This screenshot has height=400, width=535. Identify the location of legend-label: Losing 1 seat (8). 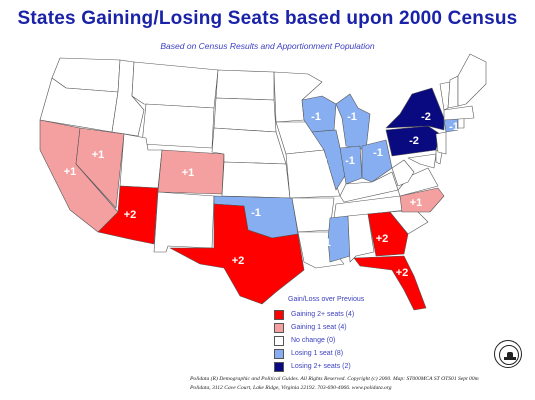
(317, 353).